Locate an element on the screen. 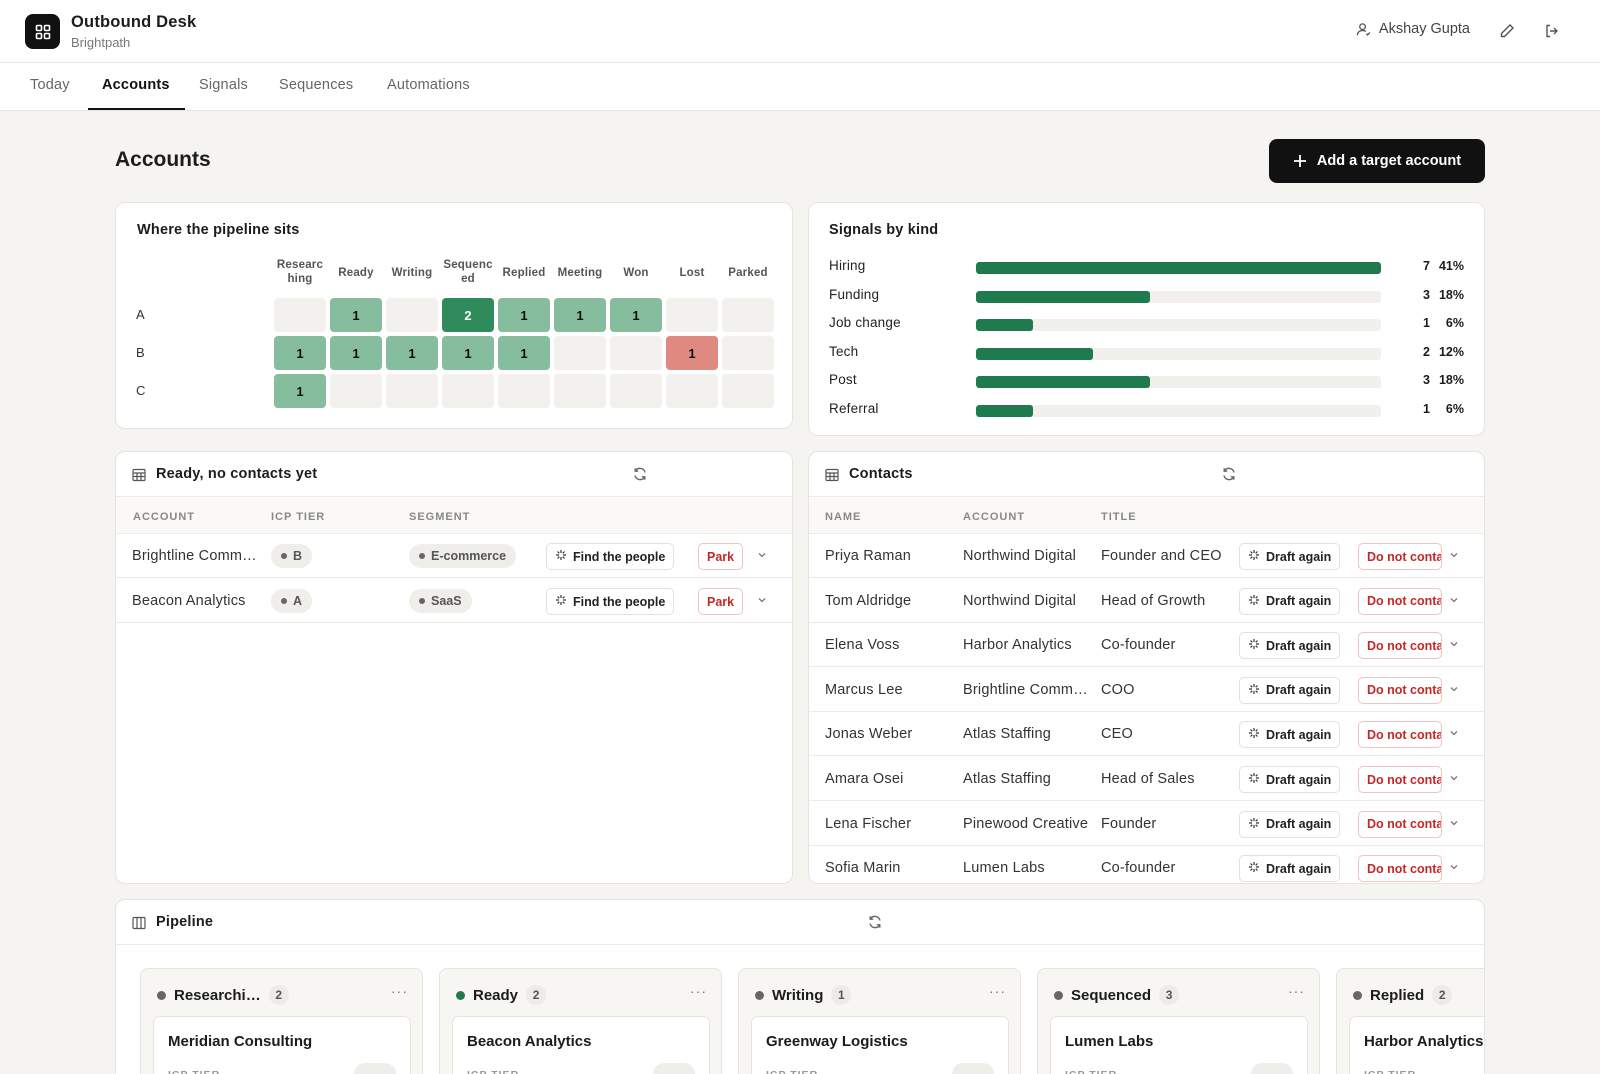 This screenshot has height=1074, width=1600. stage-dot is located at coordinates (1357, 995).